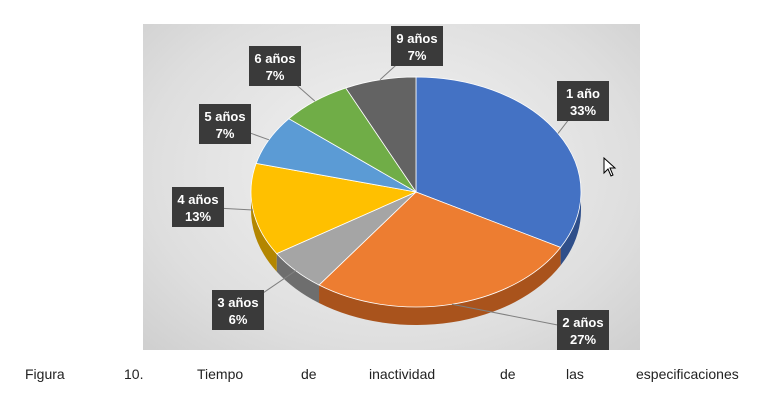 This screenshot has width=773, height=414. I want to click on caption-word-1: Figura, so click(45, 374).